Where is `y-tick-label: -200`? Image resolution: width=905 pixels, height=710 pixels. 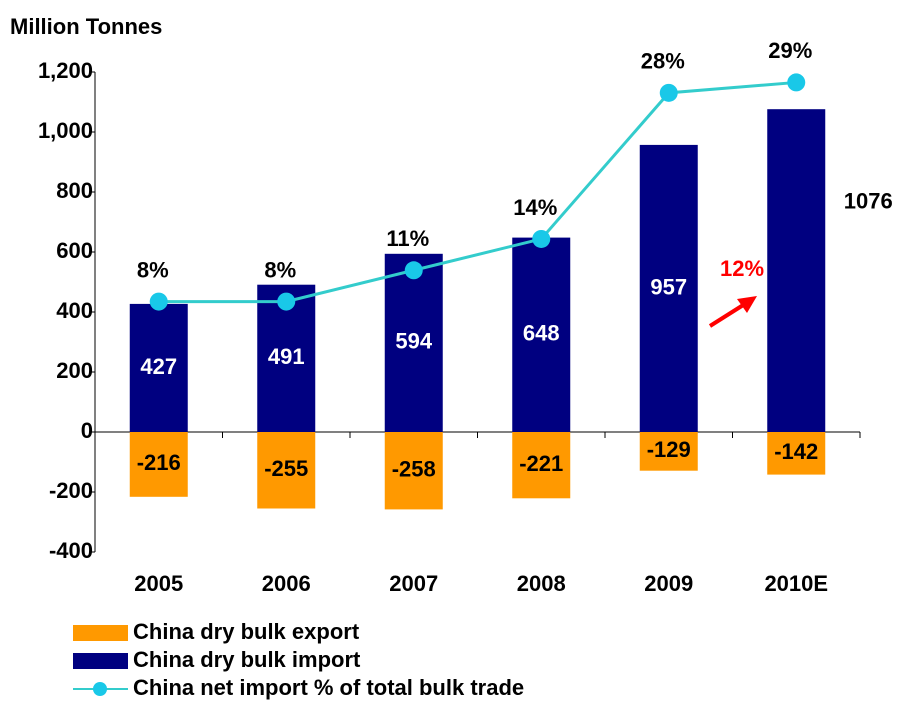 y-tick-label: -200 is located at coordinates (71, 490).